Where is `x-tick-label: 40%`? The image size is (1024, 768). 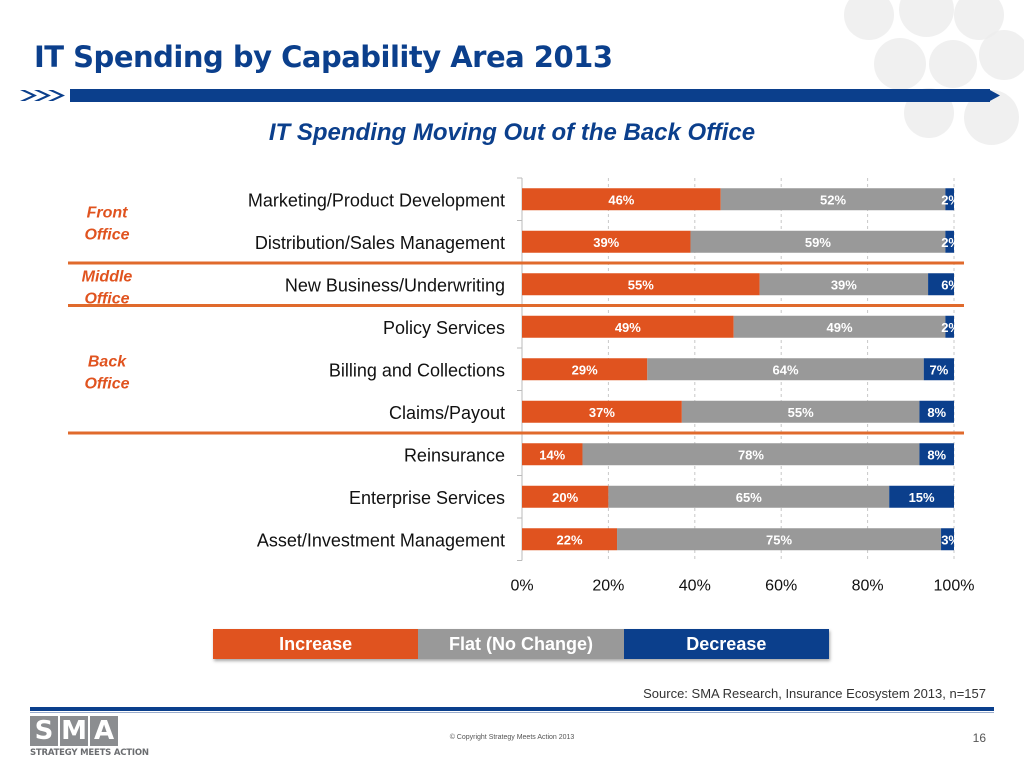
x-tick-label: 40% is located at coordinates (695, 586).